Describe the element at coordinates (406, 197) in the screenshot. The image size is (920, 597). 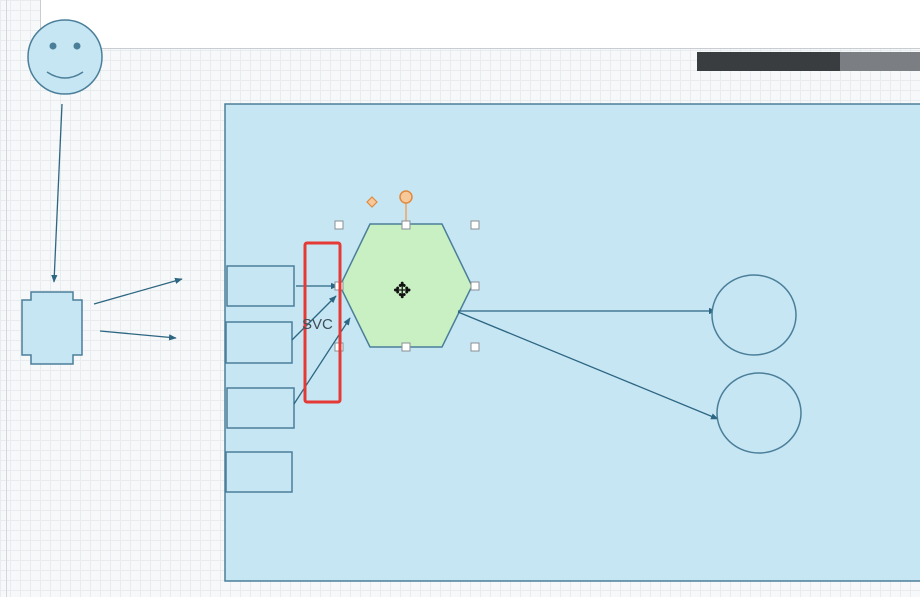
I see `rotate-handle` at that location.